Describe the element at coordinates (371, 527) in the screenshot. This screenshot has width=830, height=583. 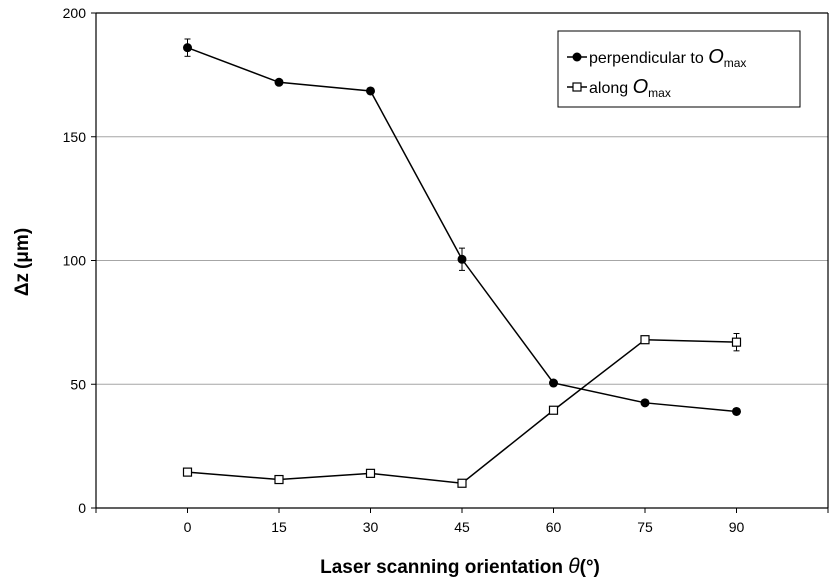
I see `x-tick-label: 30` at that location.